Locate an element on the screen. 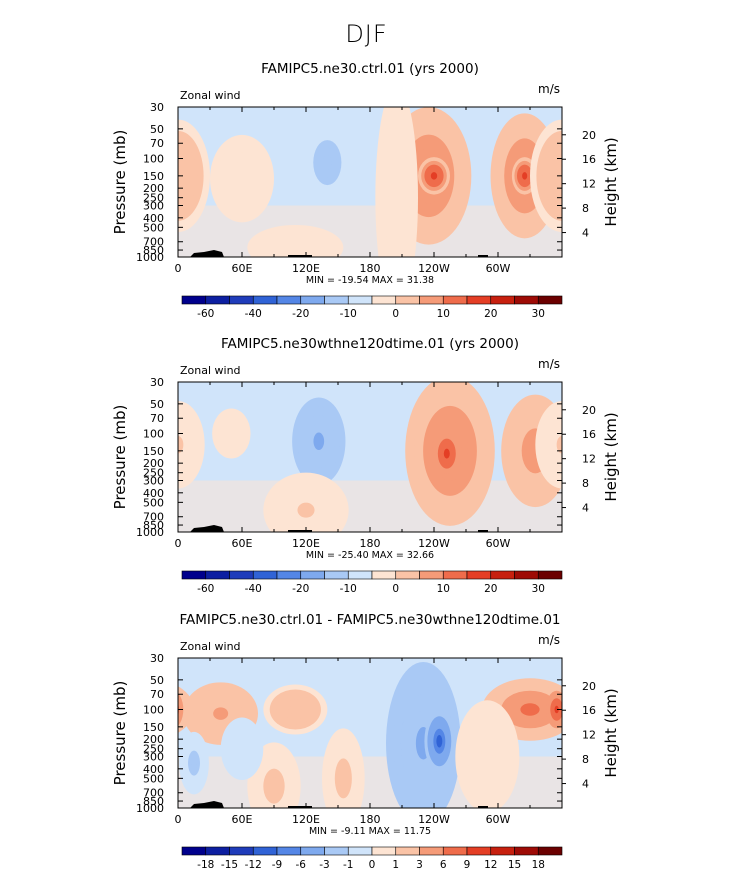 The image size is (733, 893). x-tick-label: 120W is located at coordinates (434, 543).